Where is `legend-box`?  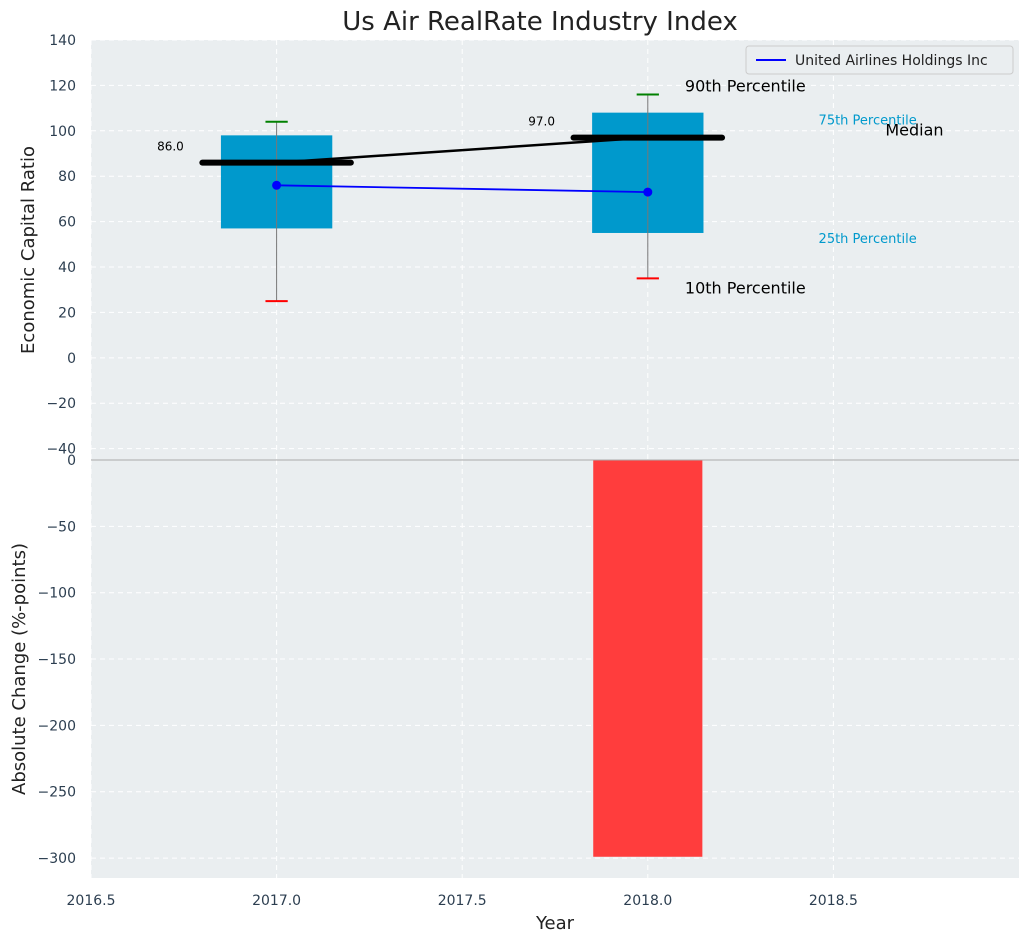
legend-box is located at coordinates (879, 60).